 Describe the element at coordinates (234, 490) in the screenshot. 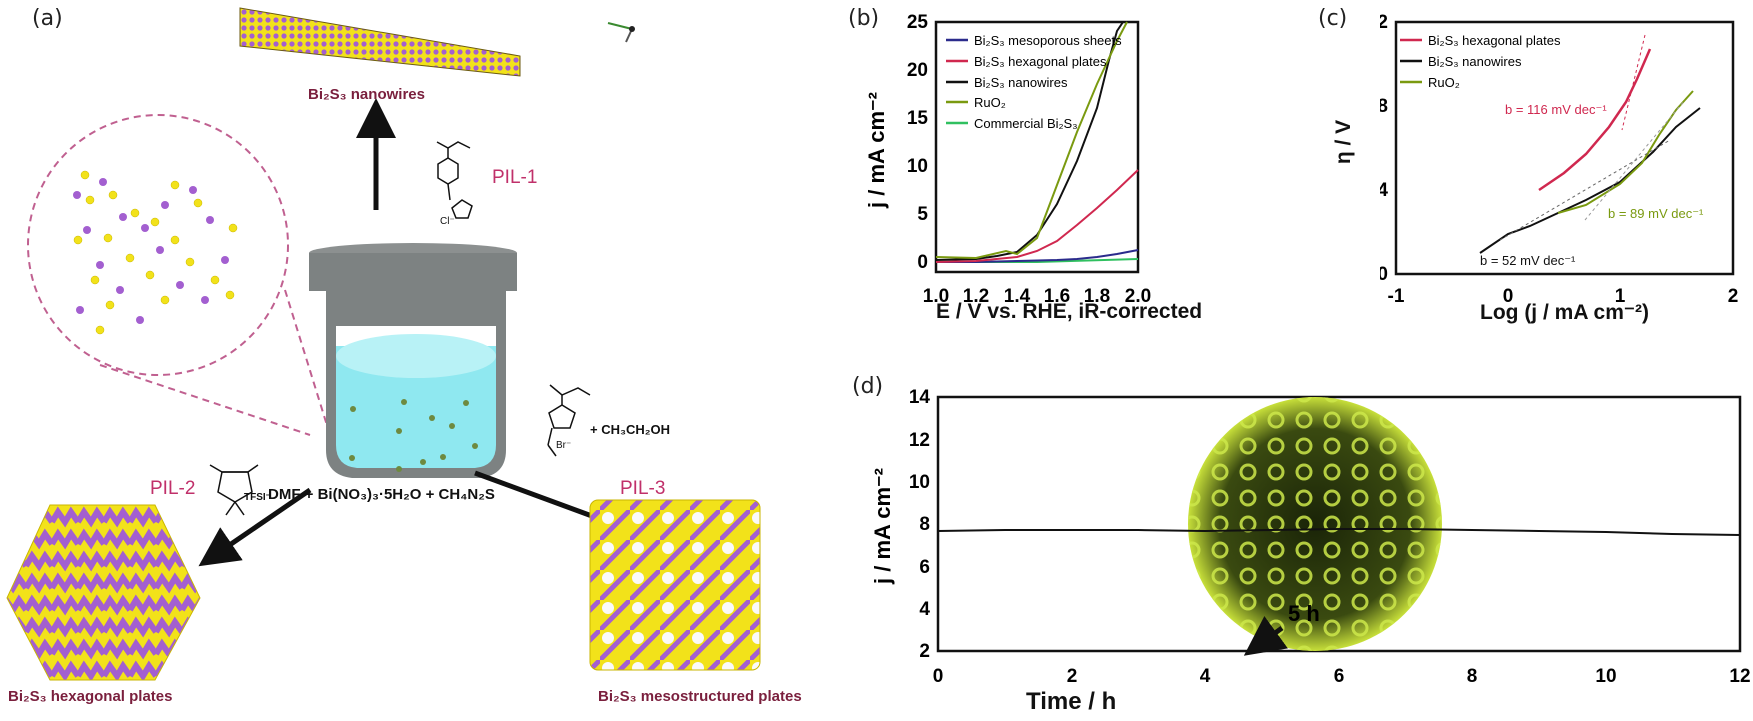

I see `pil2-structure-icon` at that location.